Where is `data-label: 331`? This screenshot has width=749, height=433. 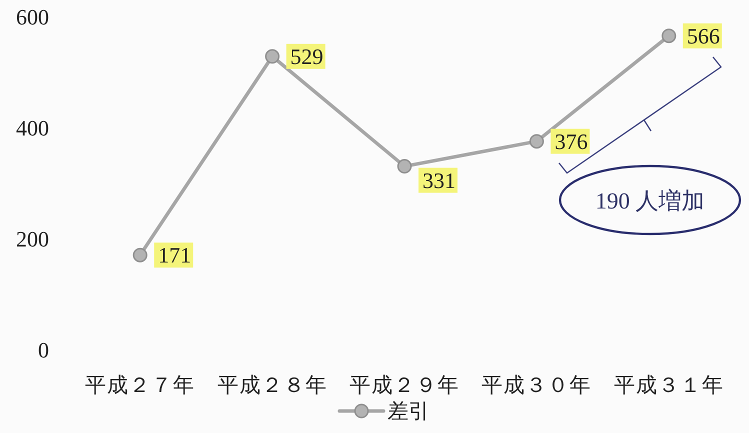
data-label: 331 is located at coordinates (439, 180).